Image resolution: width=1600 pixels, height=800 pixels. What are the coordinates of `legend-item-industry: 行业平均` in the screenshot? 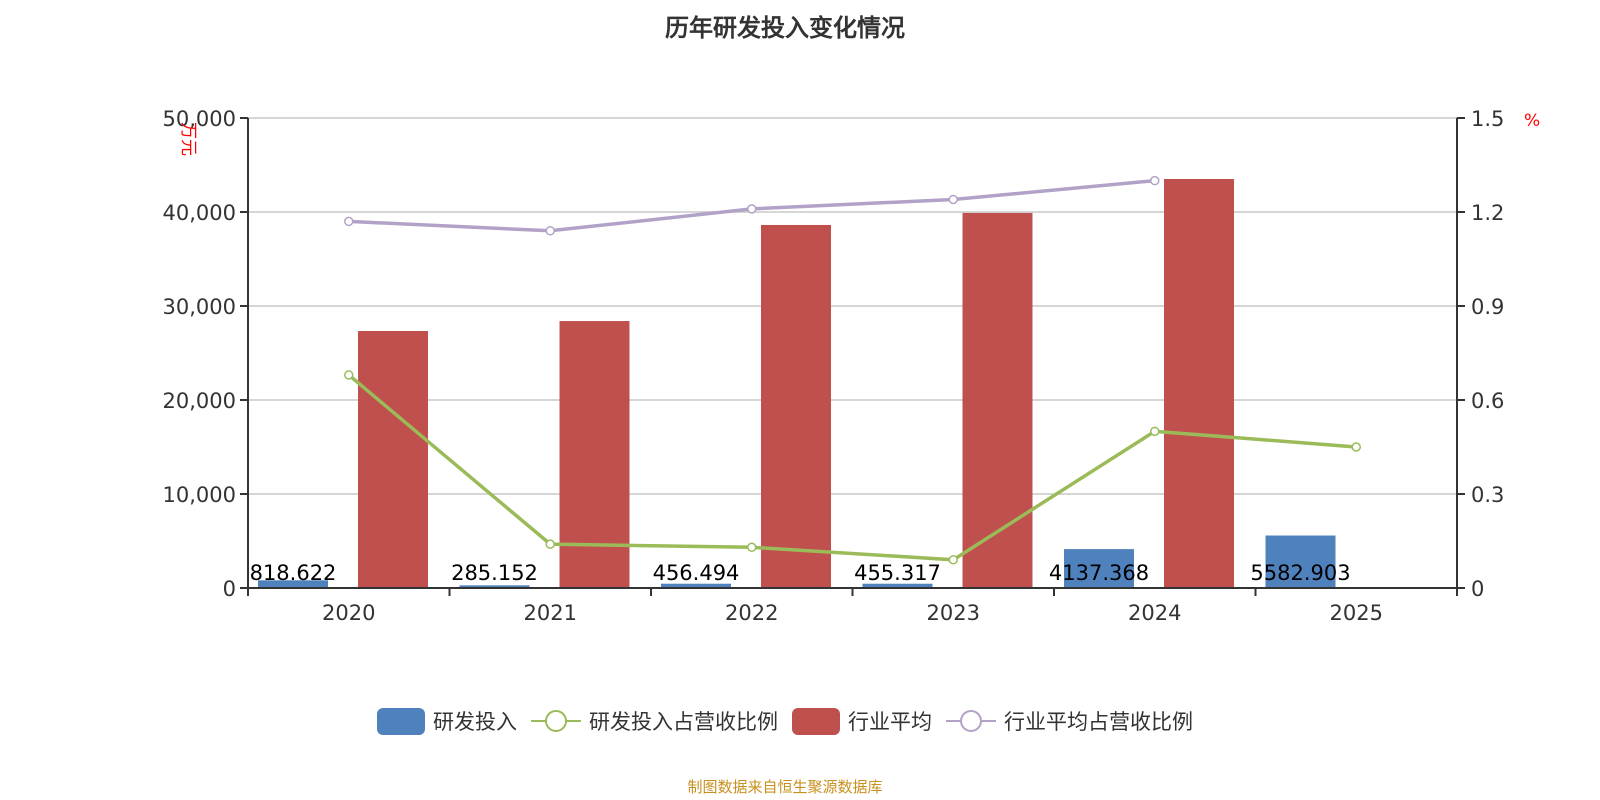 It's located at (862, 721).